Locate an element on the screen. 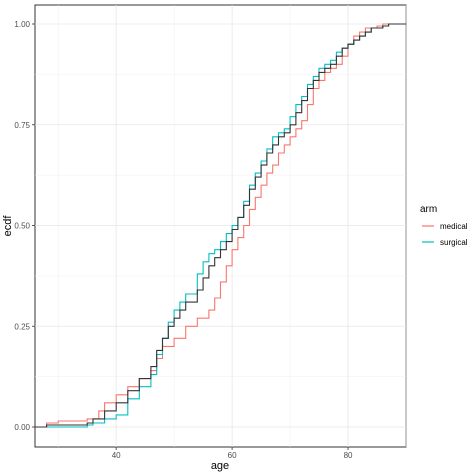 This screenshot has width=474, height=474. legend-label-surgical: surgical is located at coordinates (454, 242).